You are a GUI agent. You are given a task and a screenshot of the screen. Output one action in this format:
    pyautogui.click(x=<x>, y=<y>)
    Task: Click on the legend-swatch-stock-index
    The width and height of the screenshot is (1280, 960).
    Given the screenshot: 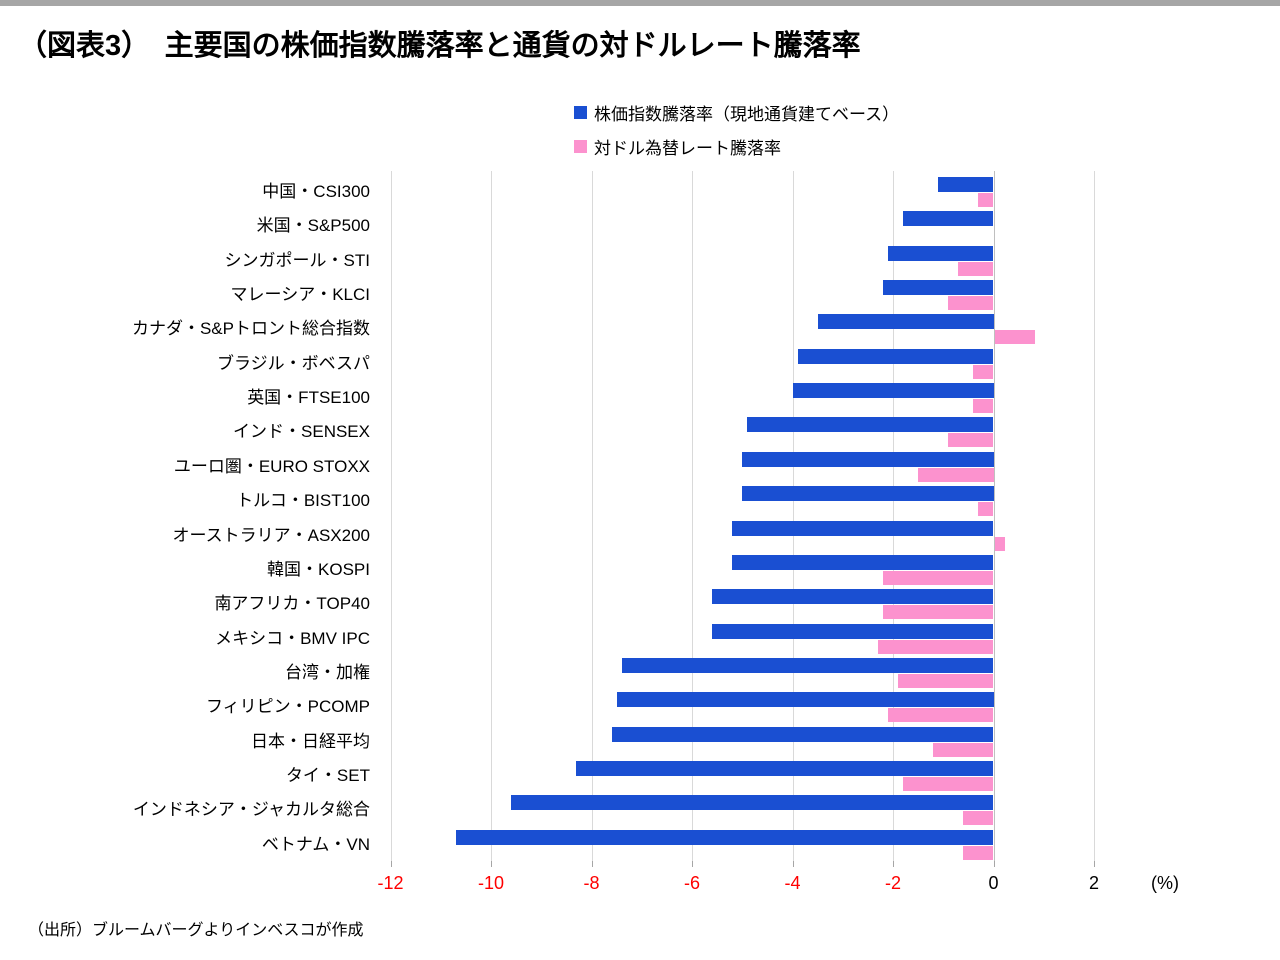 What is the action you would take?
    pyautogui.click(x=580, y=112)
    